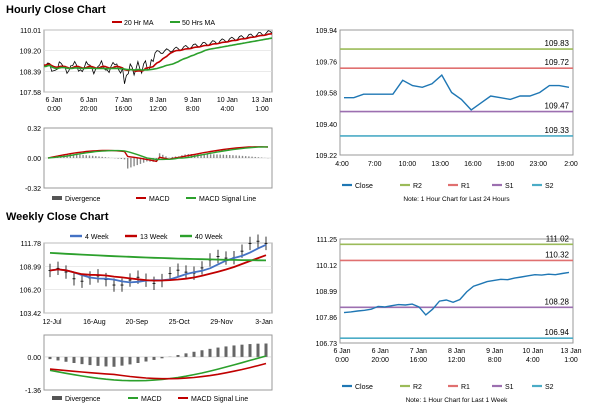 The width and height of the screenshot is (600, 413). Describe the element at coordinates (506, 164) in the screenshot. I see `hourly-close-xtick: 19:00` at that location.